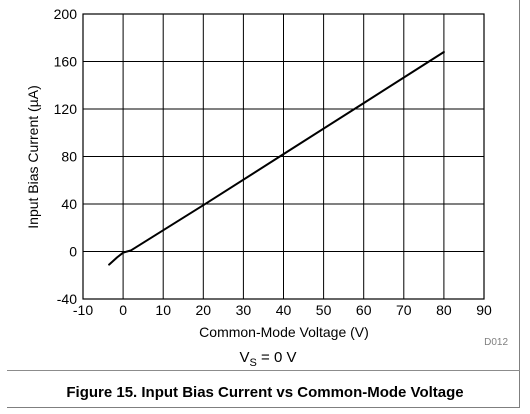 The image size is (530, 414). I want to click on x-tick-label: 70, so click(404, 310).